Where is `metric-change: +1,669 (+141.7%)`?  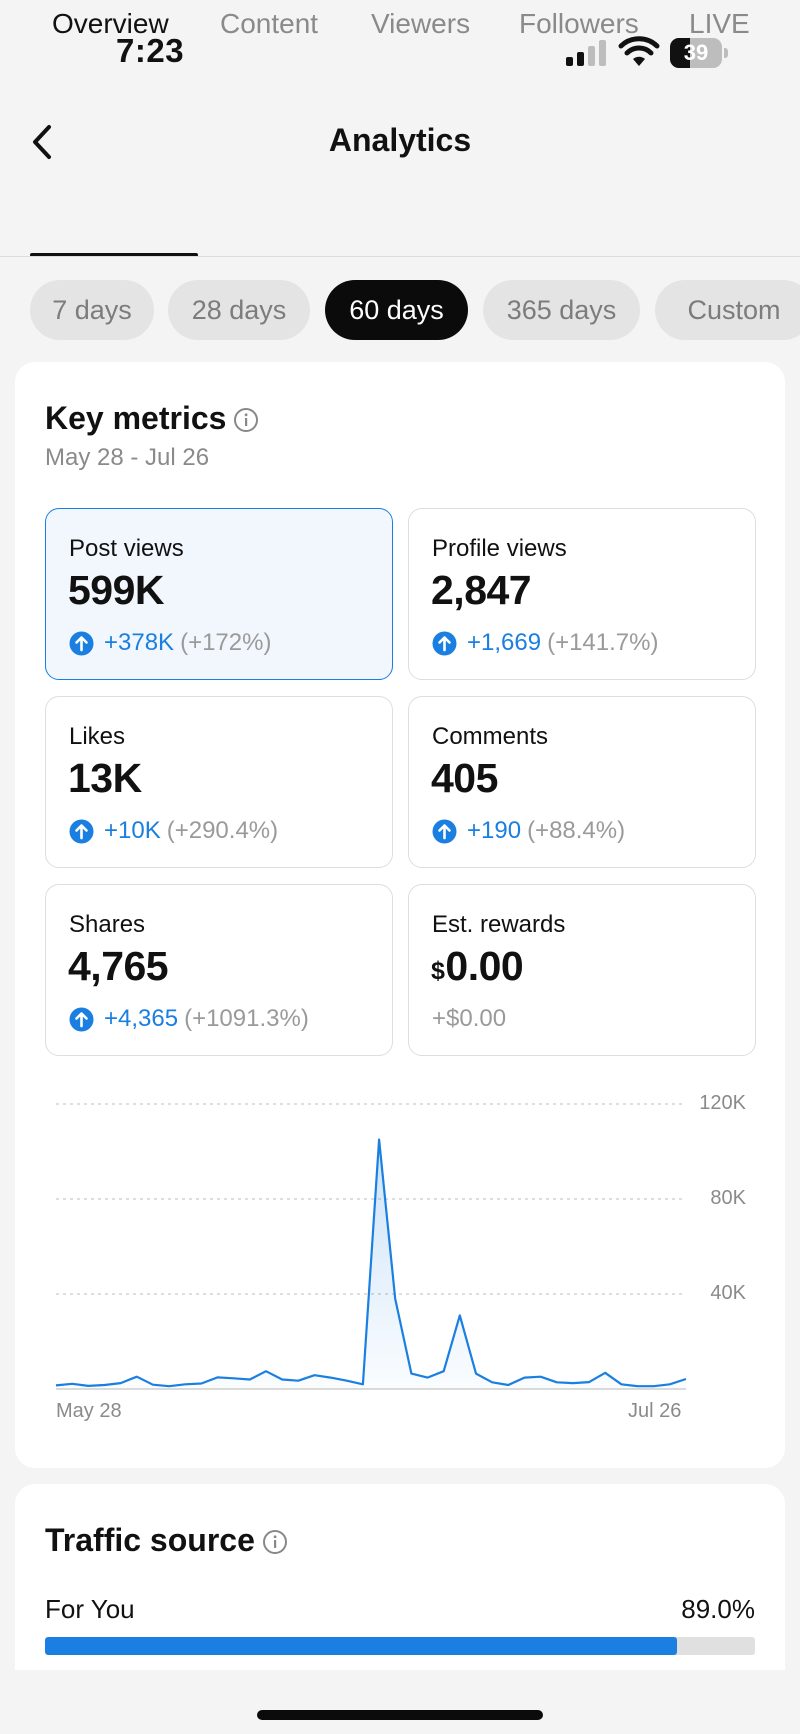 metric-change: +1,669 (+141.7%) is located at coordinates (545, 643).